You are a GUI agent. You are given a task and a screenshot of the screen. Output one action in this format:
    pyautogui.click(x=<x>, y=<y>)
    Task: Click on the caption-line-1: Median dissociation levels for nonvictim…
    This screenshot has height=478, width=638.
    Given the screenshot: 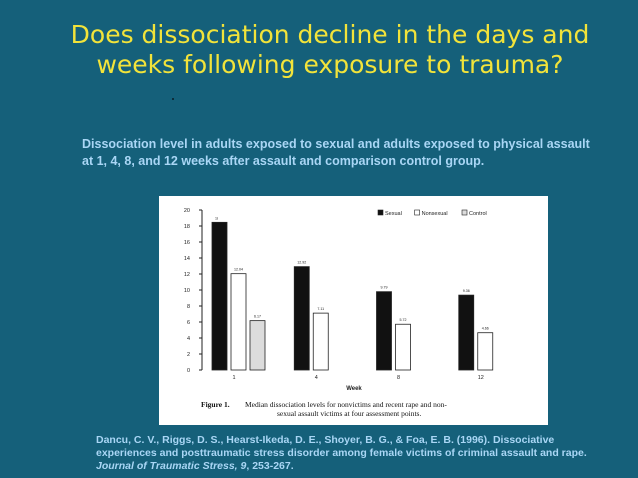 What is the action you would take?
    pyautogui.click(x=346, y=404)
    